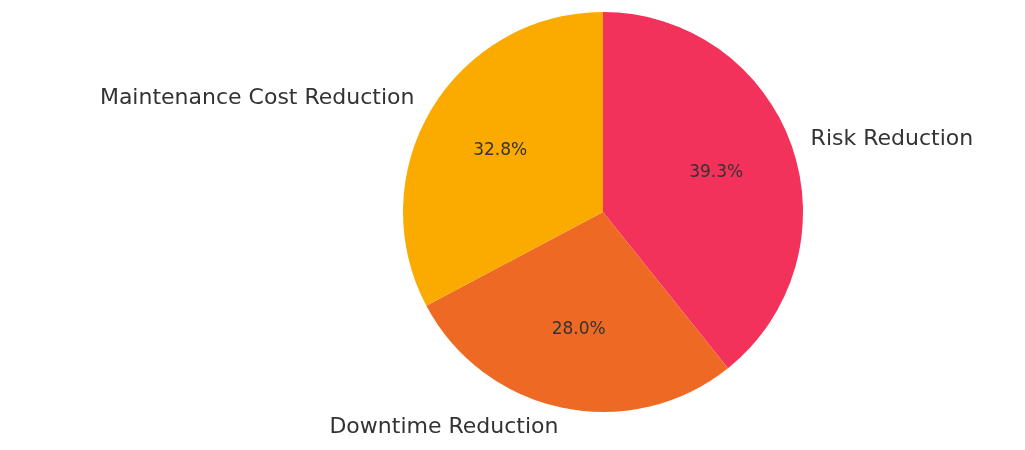 The height and width of the screenshot is (450, 1025). I want to click on slice-label: Risk Reduction, so click(892, 137).